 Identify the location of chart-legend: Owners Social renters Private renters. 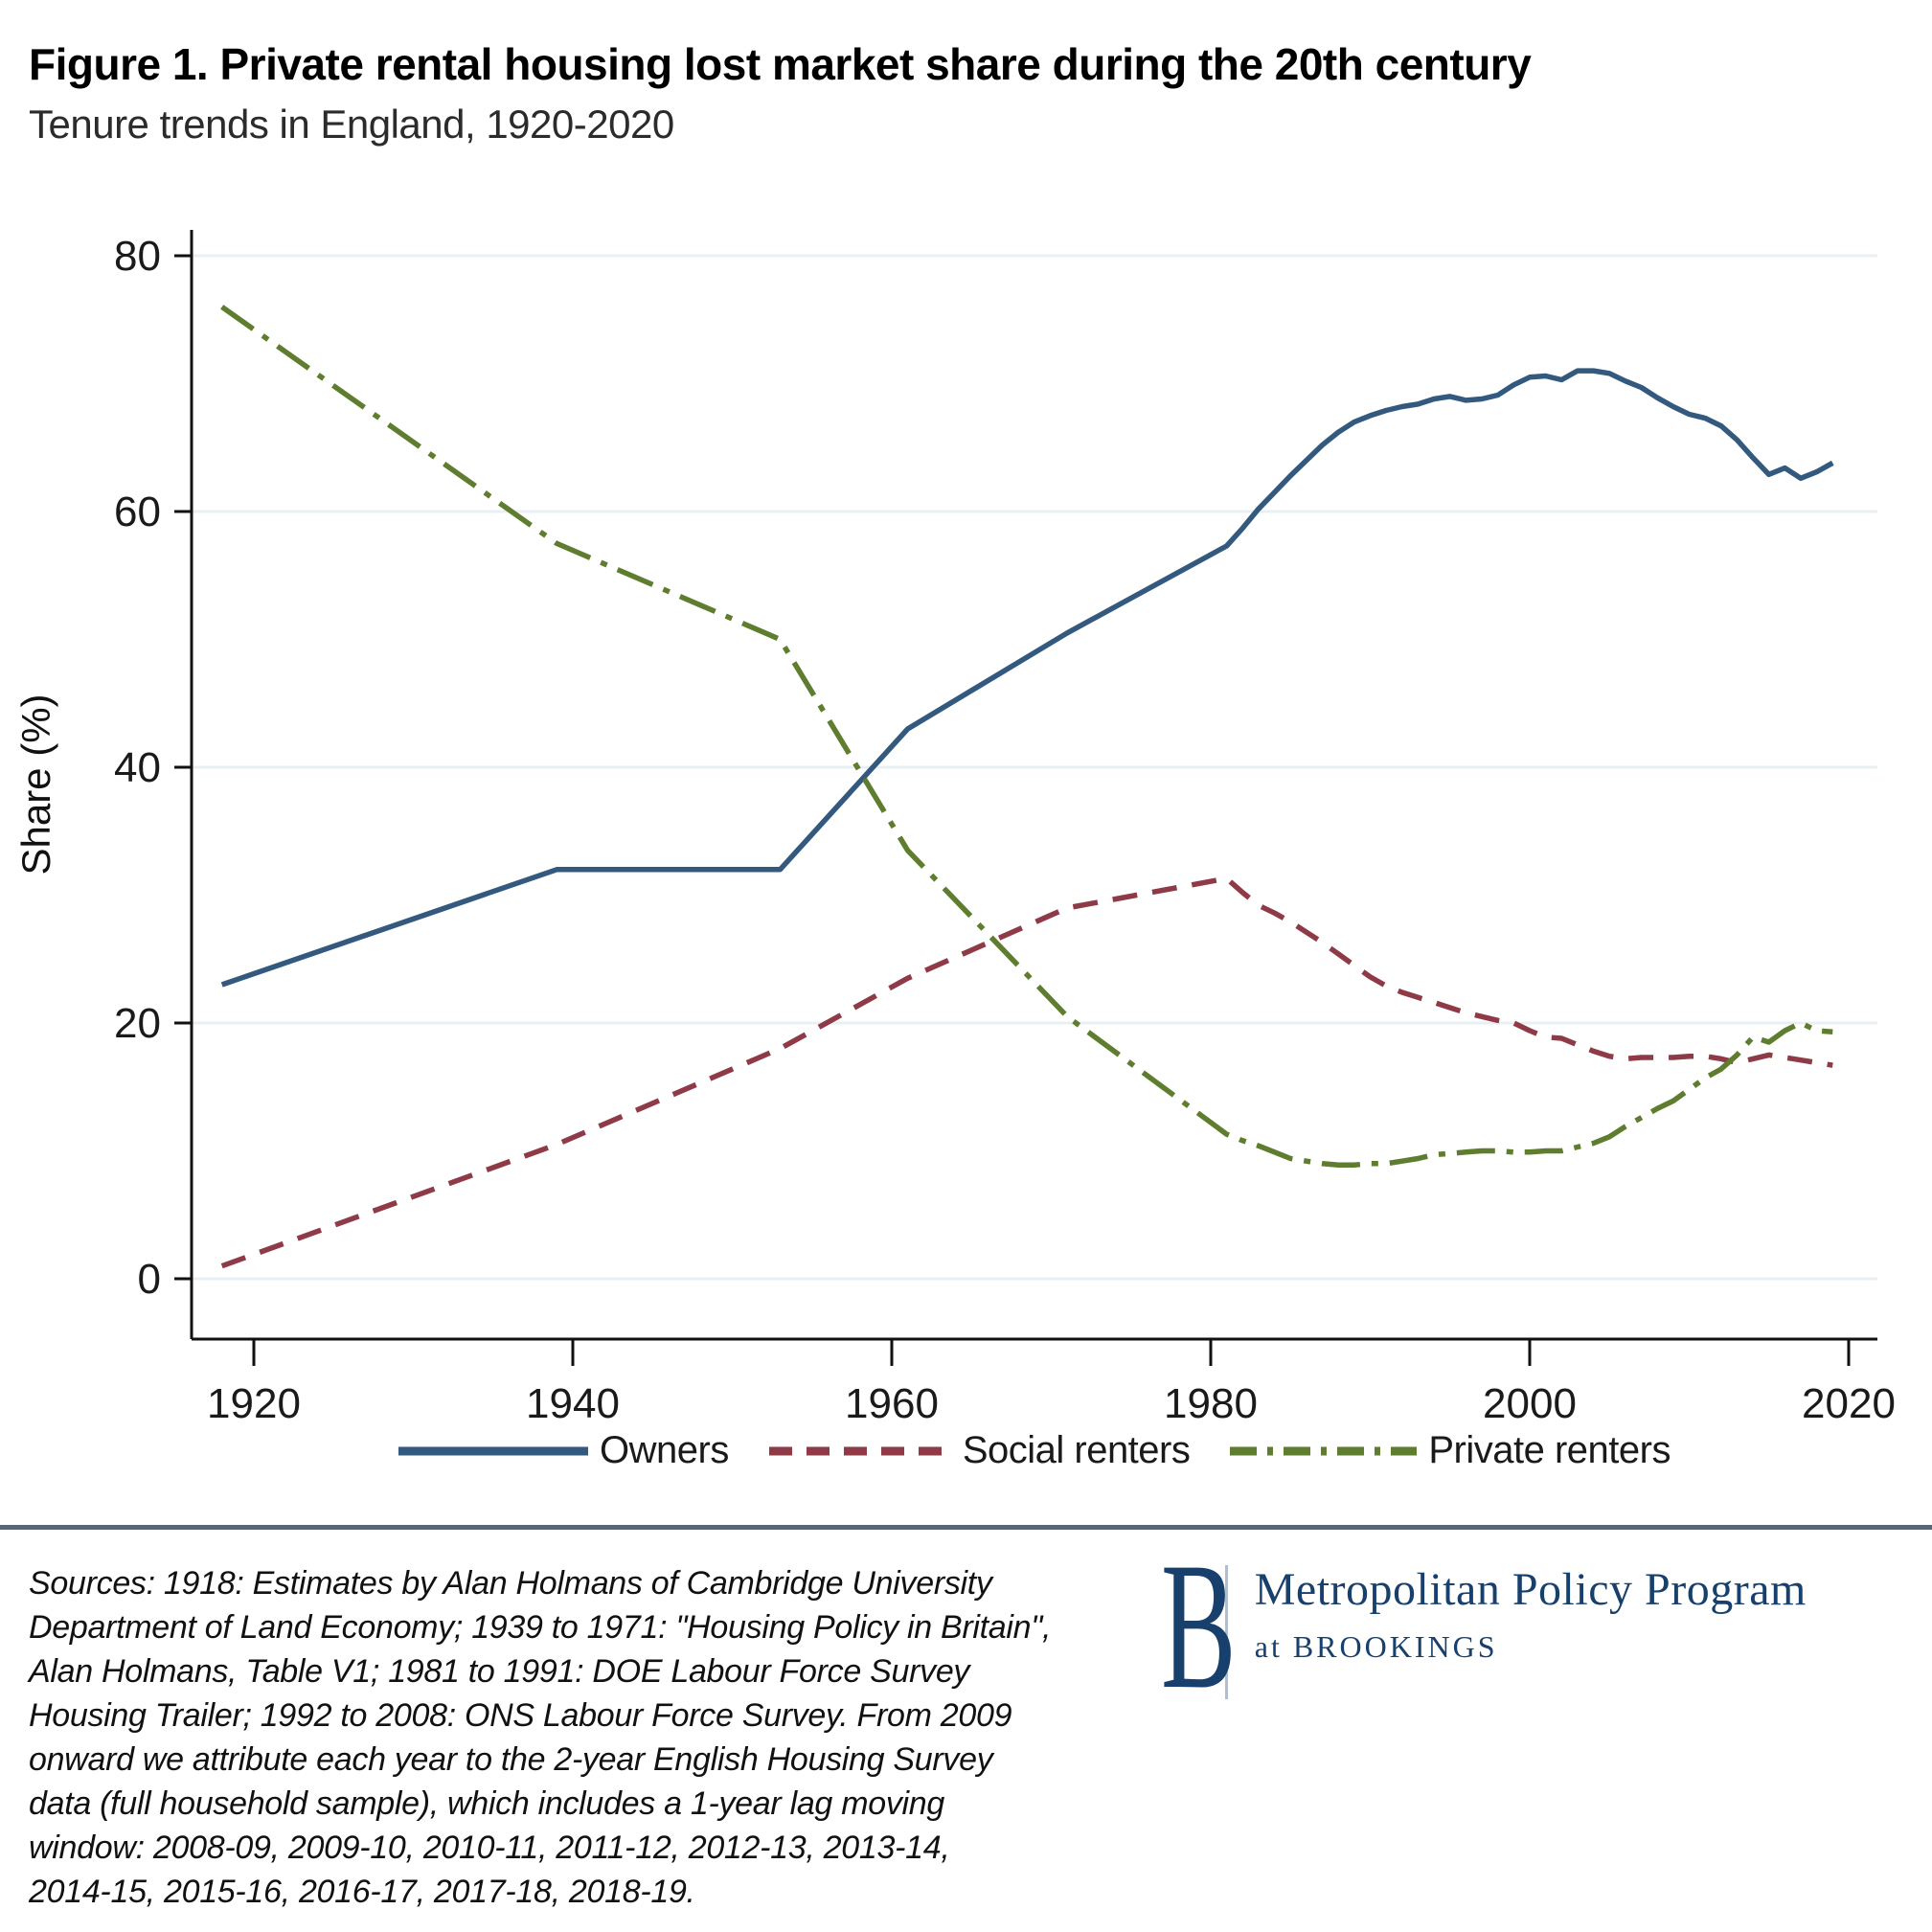
(1035, 1450).